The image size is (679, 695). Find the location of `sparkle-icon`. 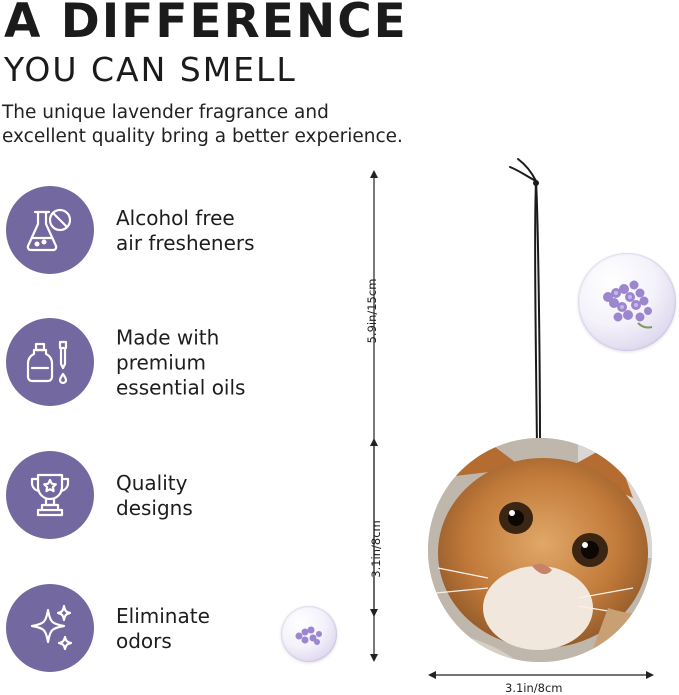

sparkle-icon is located at coordinates (51, 627).